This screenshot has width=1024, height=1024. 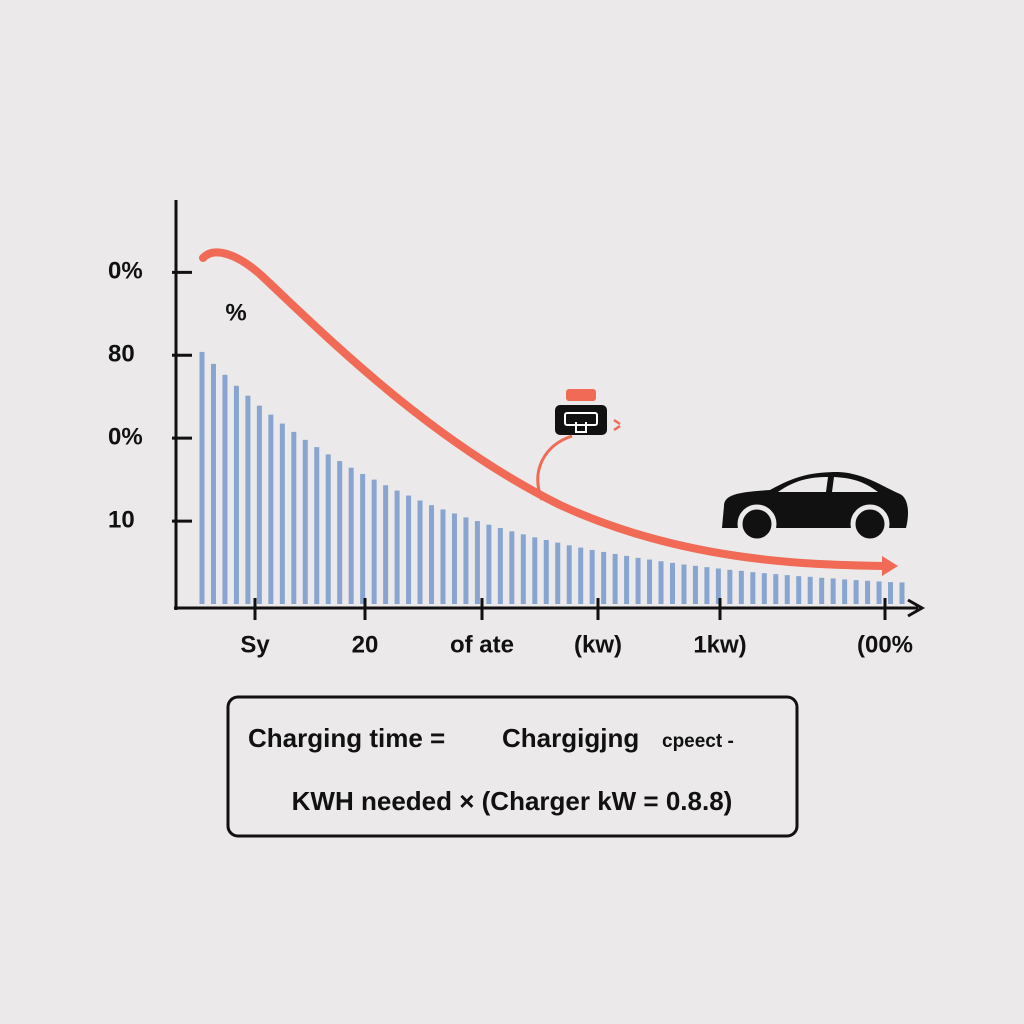 What do you see at coordinates (698, 741) in the screenshot?
I see `formula-text: cpeect -` at bounding box center [698, 741].